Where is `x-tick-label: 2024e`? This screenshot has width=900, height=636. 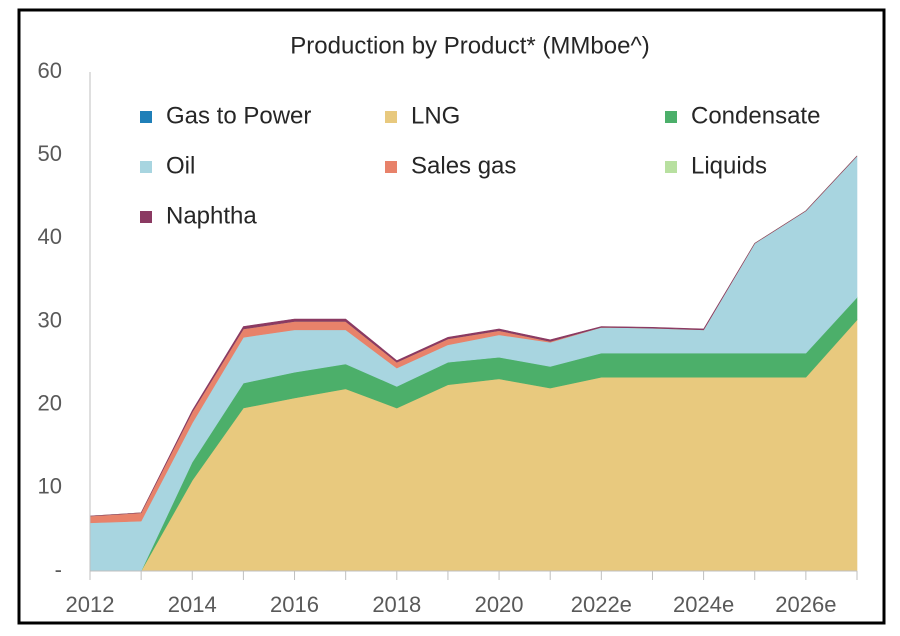
x-tick-label: 2024e is located at coordinates (703, 604).